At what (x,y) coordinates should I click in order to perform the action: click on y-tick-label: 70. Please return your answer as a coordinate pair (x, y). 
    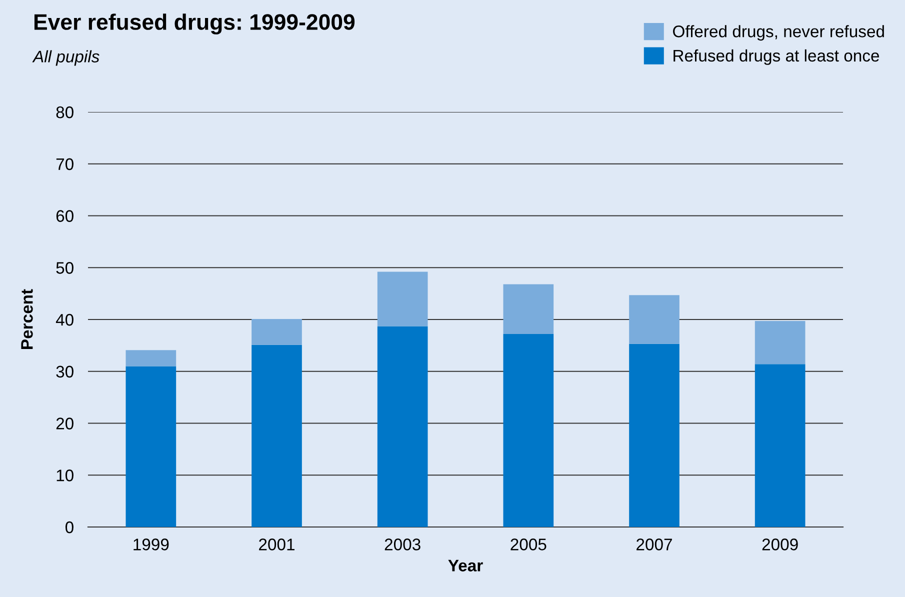
    Looking at the image, I should click on (65, 164).